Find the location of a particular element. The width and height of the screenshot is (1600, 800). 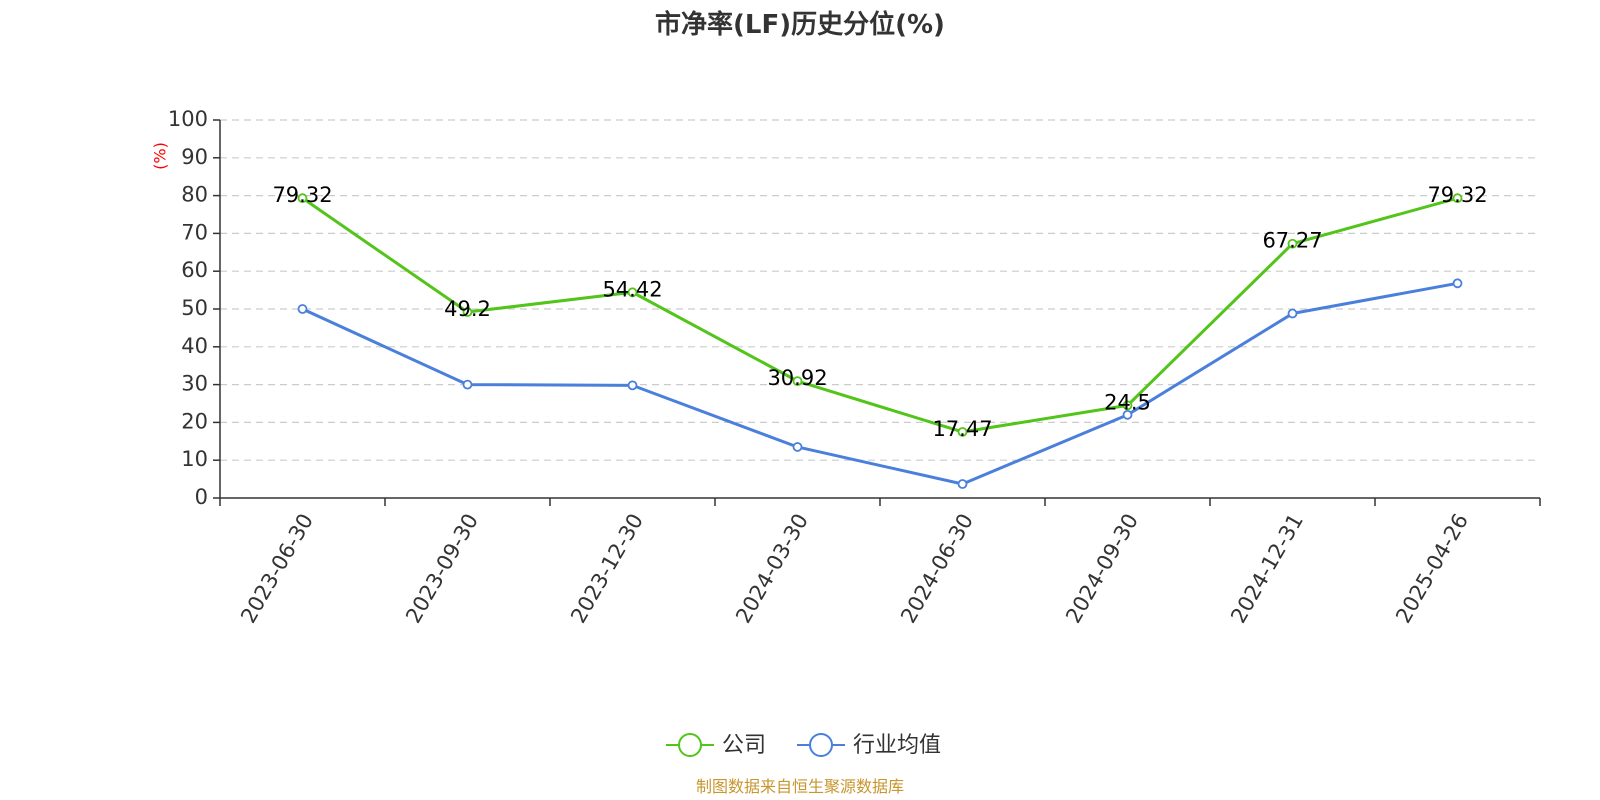

y-tick-label: 40 is located at coordinates (194, 346).